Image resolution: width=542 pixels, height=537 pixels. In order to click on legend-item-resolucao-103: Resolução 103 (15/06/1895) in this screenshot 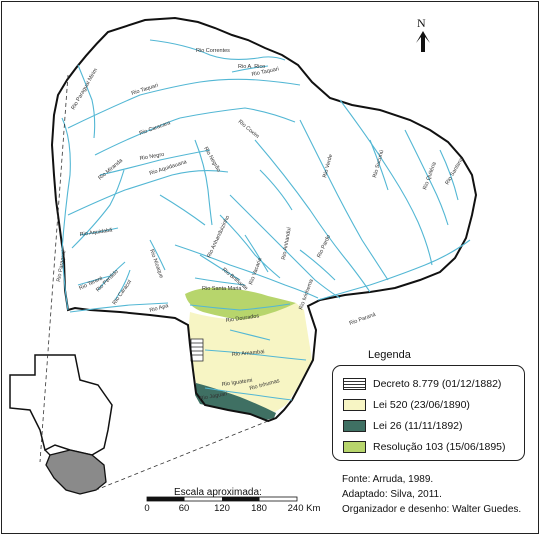, I will do `click(424, 447)`.